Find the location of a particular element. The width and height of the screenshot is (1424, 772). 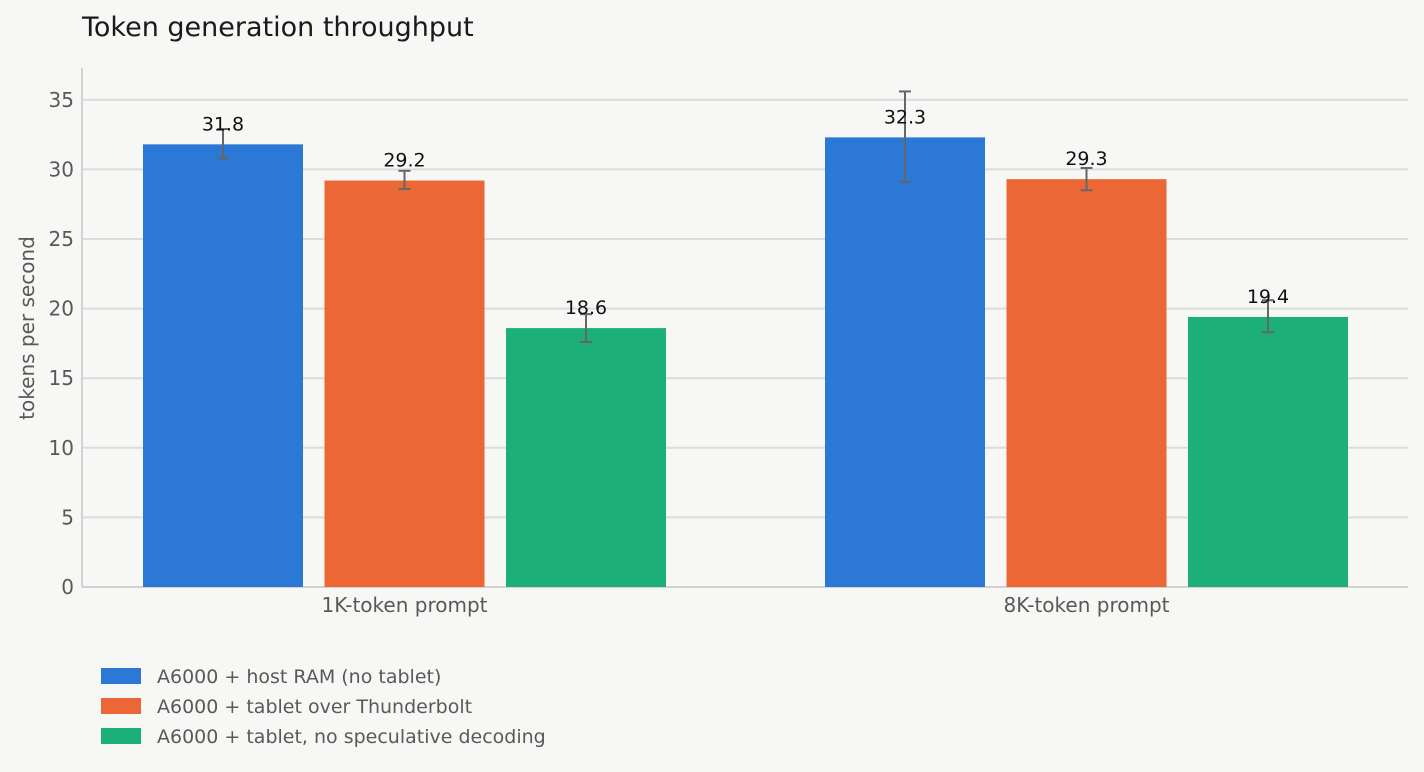

y-tick-label: 15 is located at coordinates (61, 378).